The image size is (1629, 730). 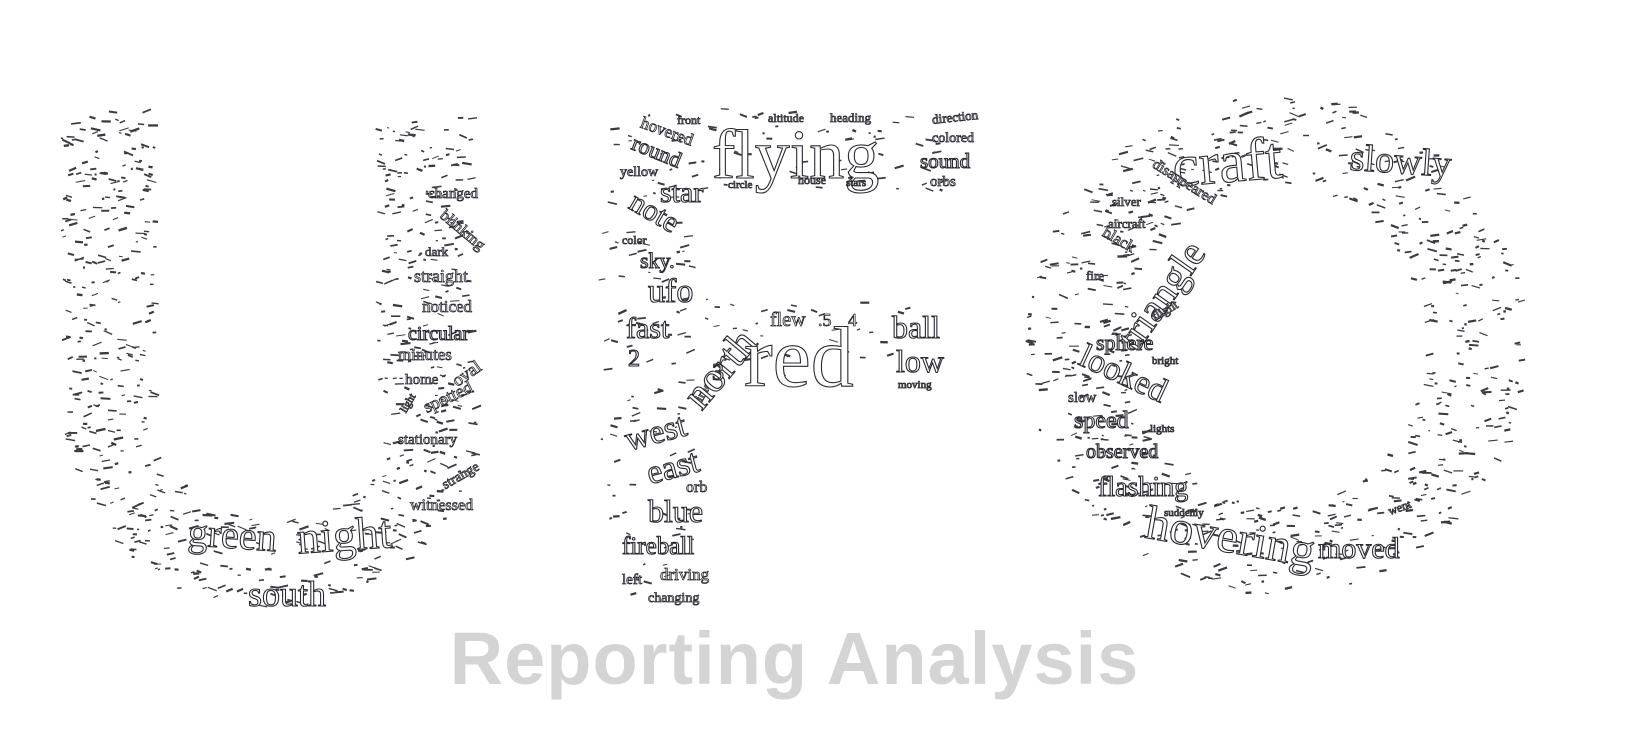 I want to click on word-driving: driving, so click(x=685, y=574).